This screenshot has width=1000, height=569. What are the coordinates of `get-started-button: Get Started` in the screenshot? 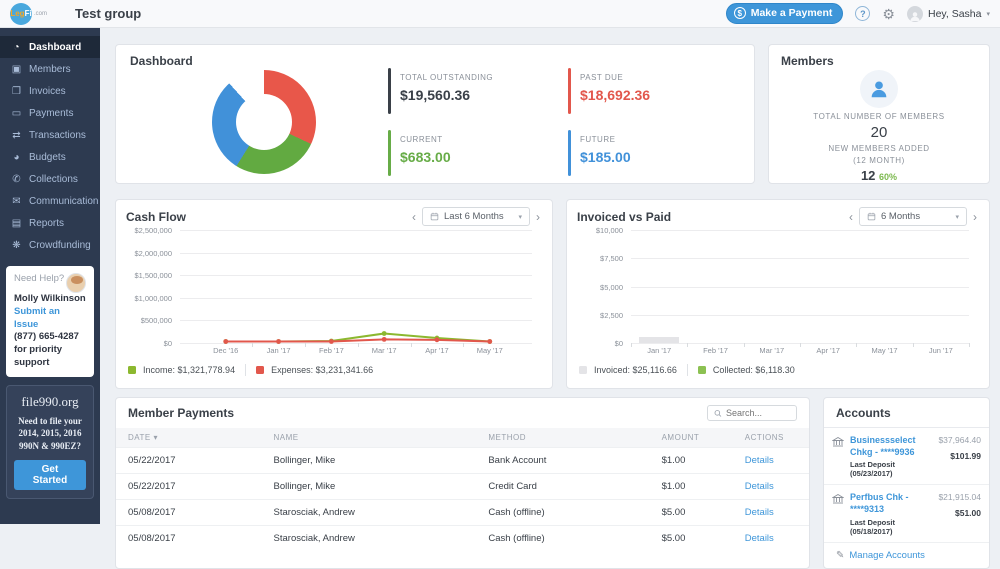 It's located at (50, 474).